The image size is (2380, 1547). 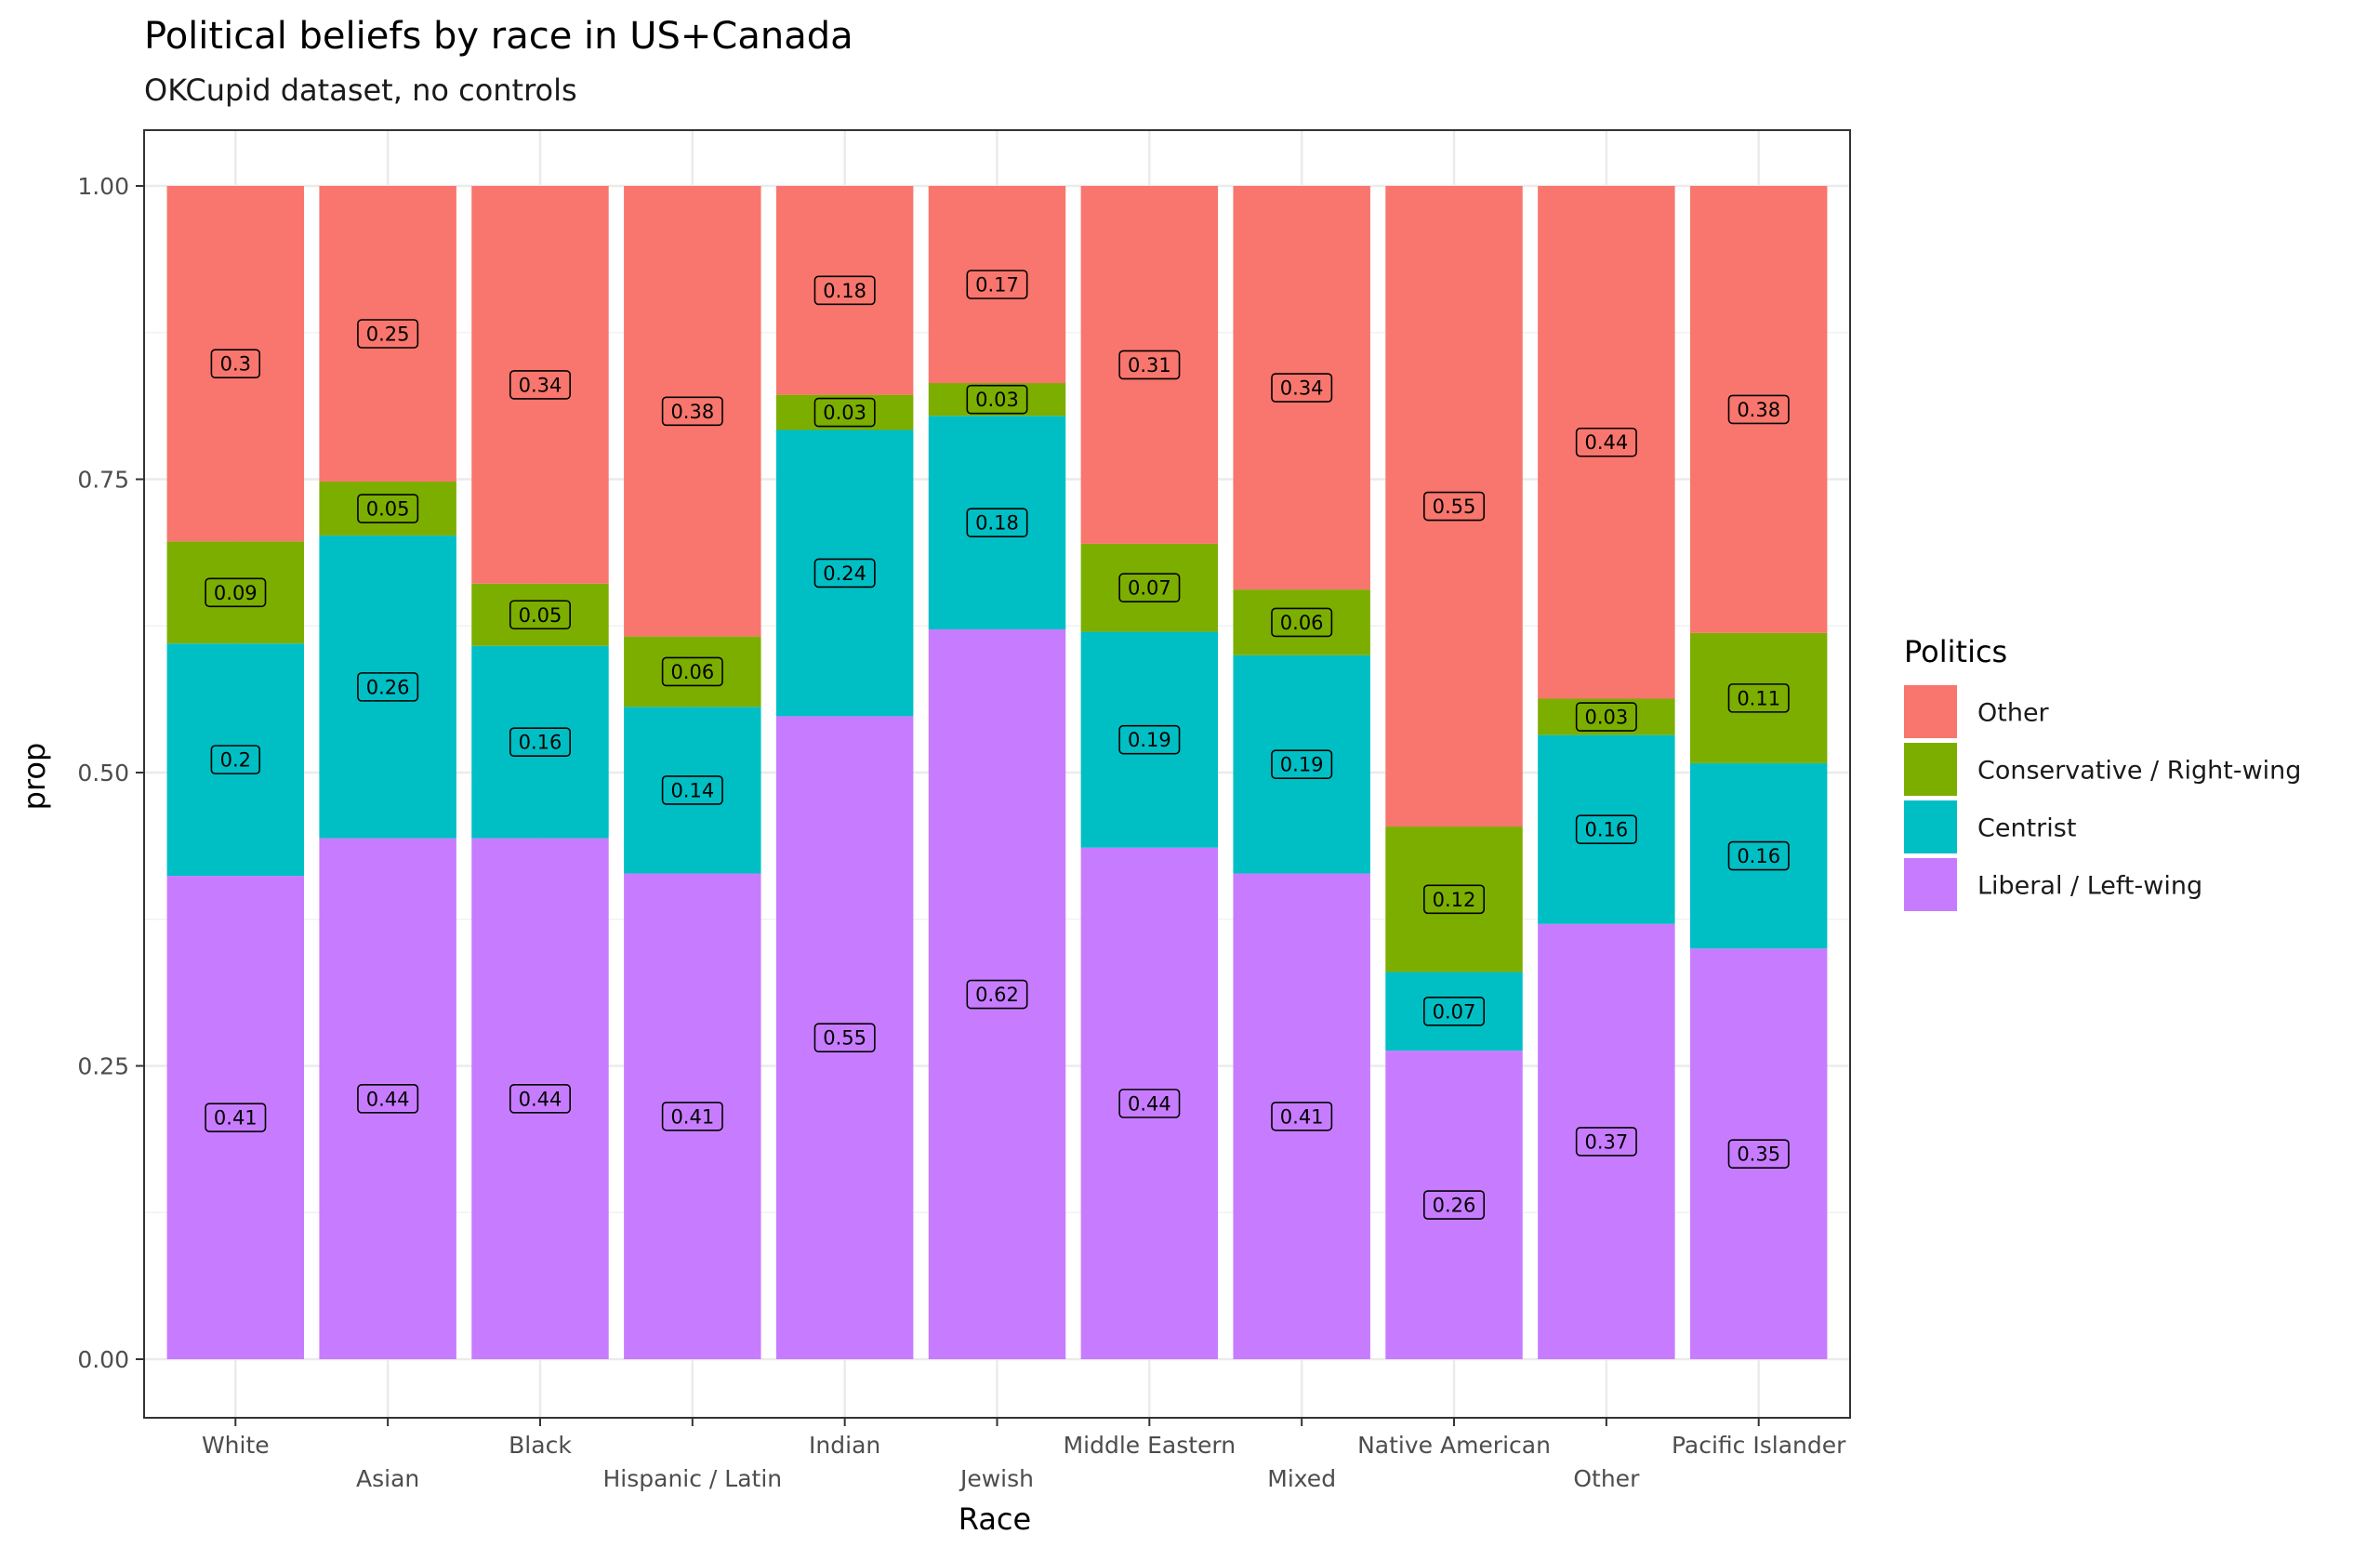 What do you see at coordinates (387, 1478) in the screenshot?
I see `x-tick-label: Asian` at bounding box center [387, 1478].